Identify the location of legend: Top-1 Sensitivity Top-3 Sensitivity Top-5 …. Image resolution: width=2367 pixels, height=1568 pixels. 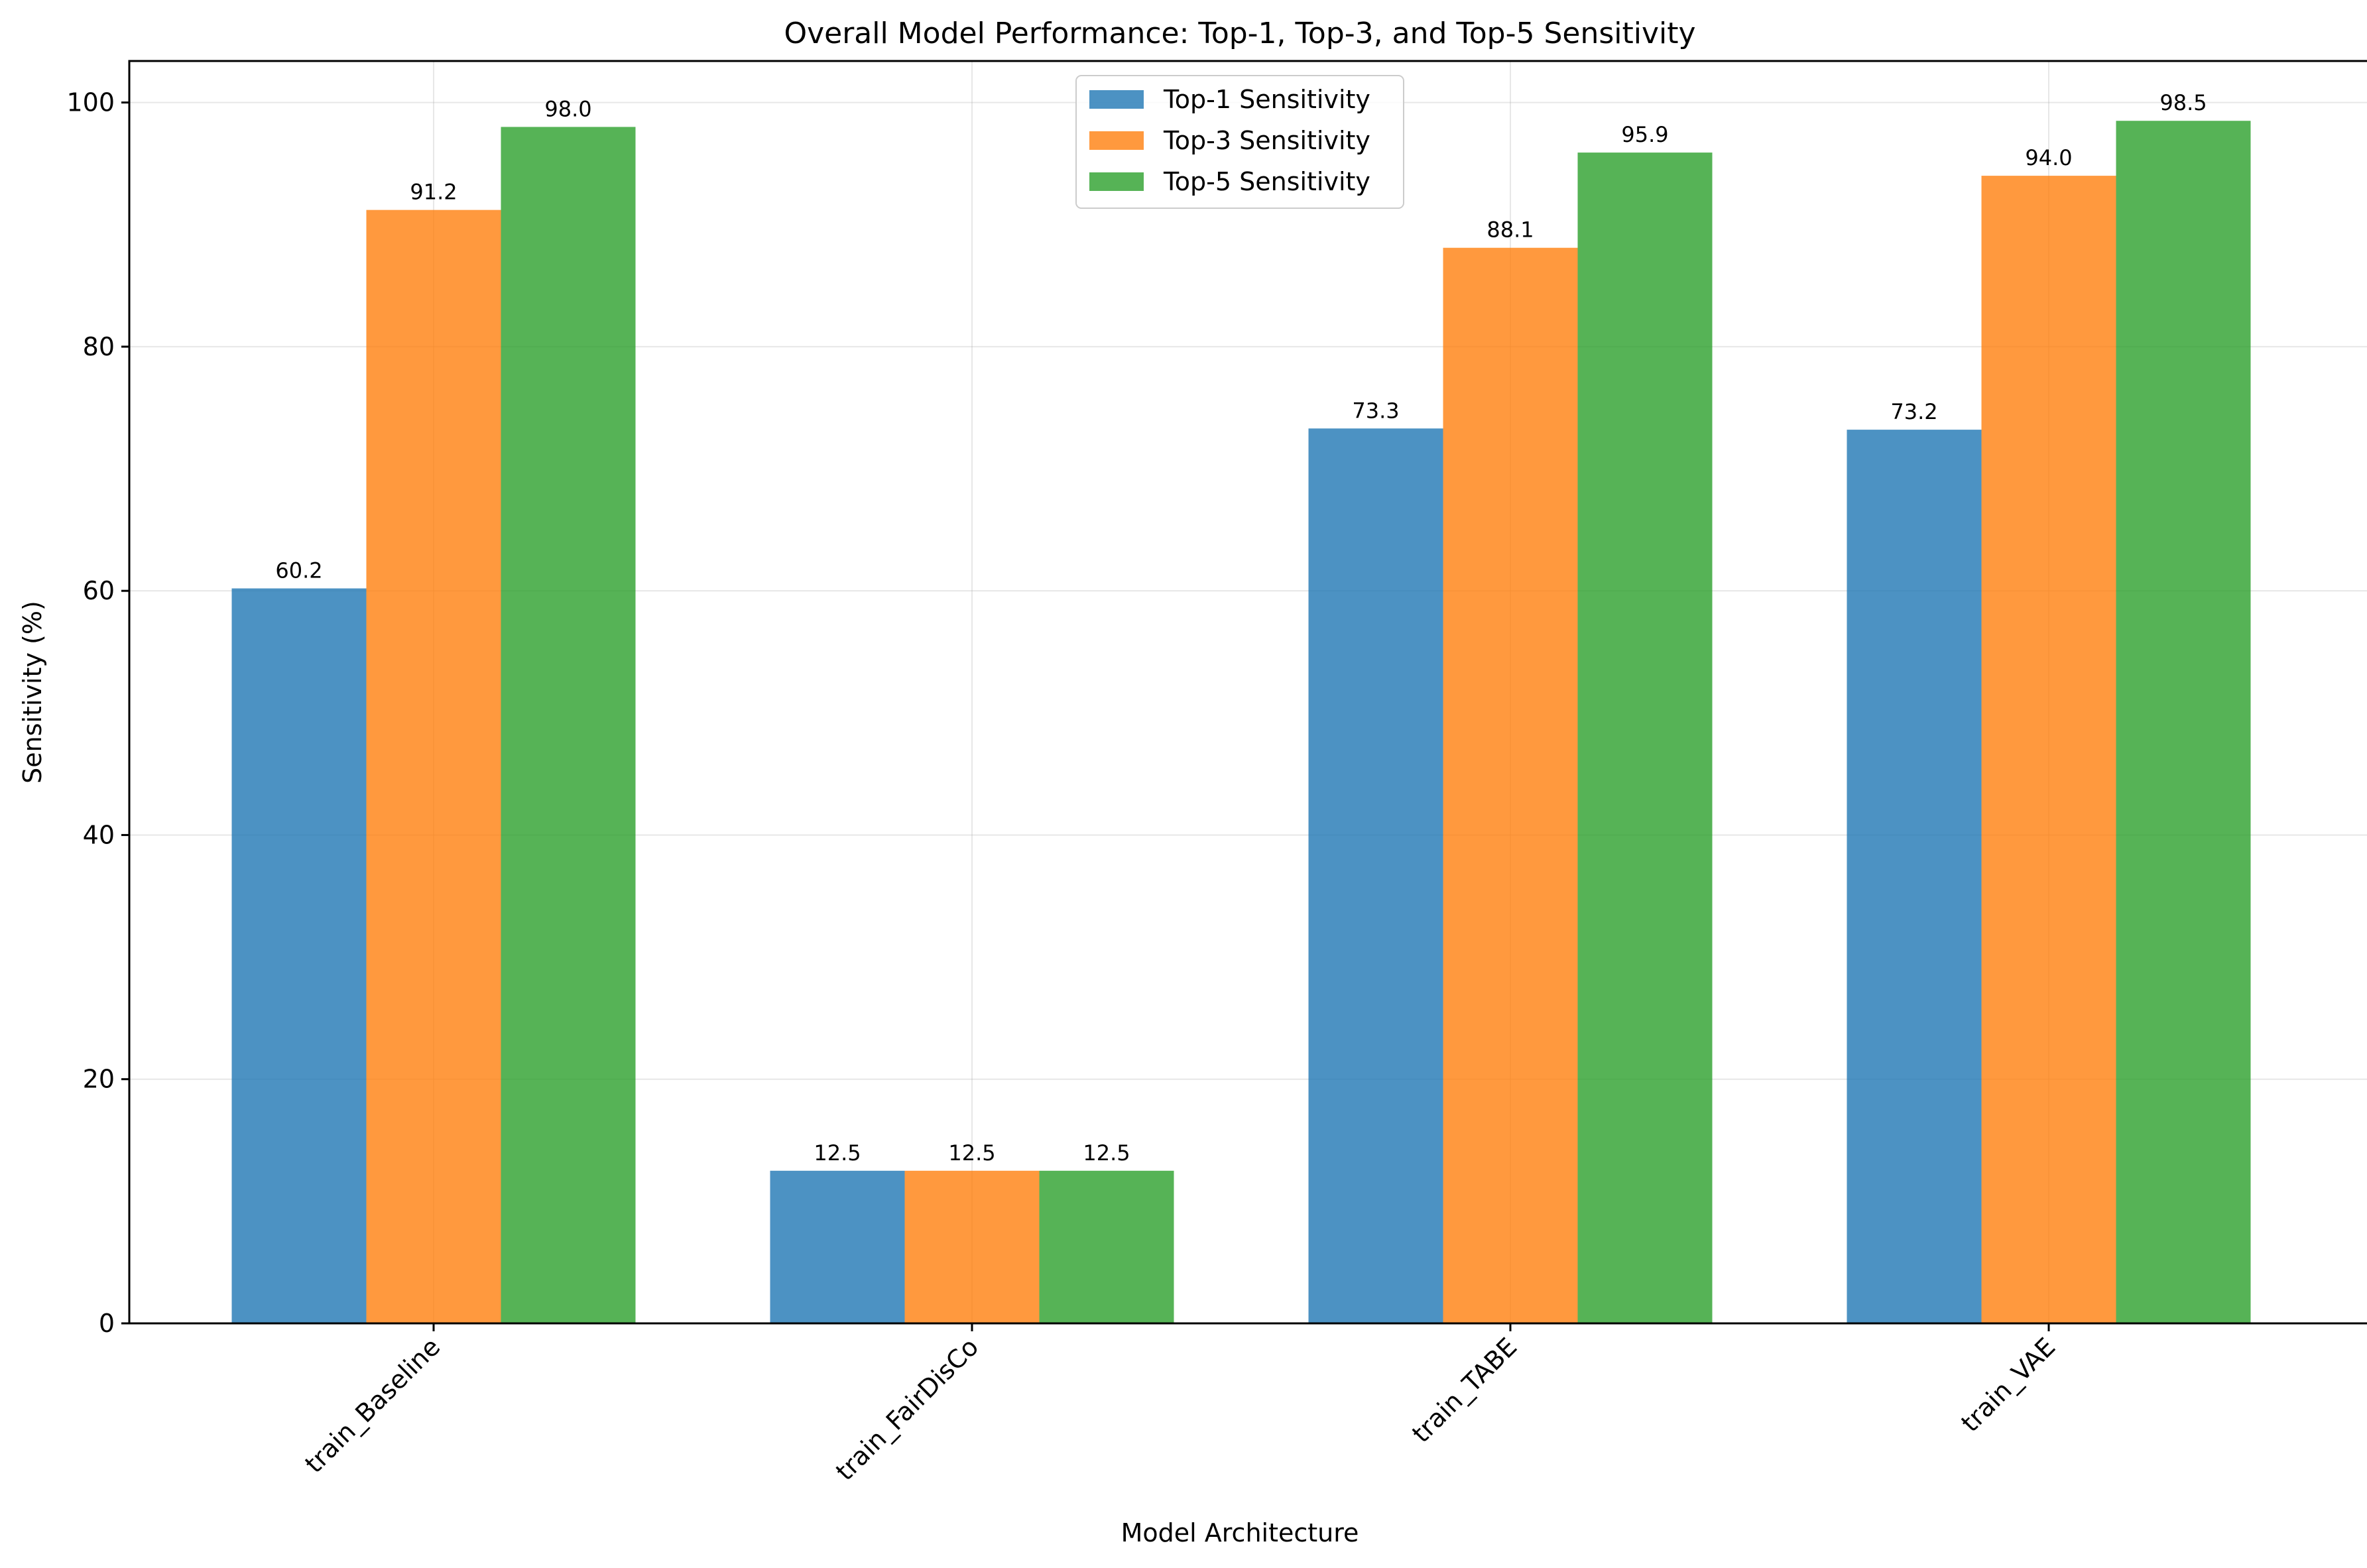
(1239, 142).